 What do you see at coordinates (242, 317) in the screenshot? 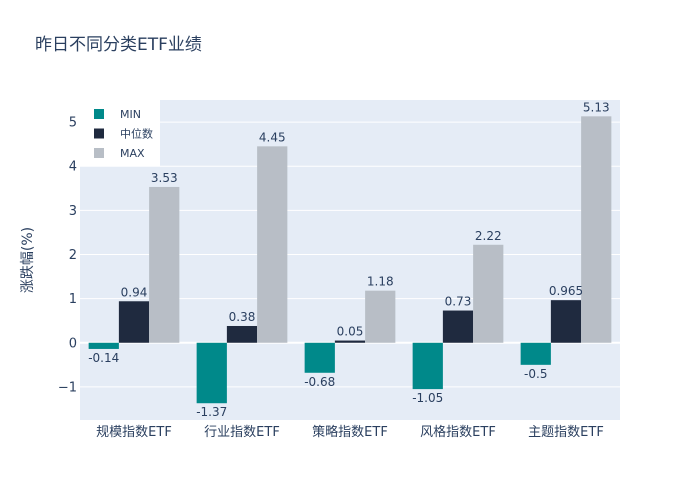
I see `data-label: 0.38` at bounding box center [242, 317].